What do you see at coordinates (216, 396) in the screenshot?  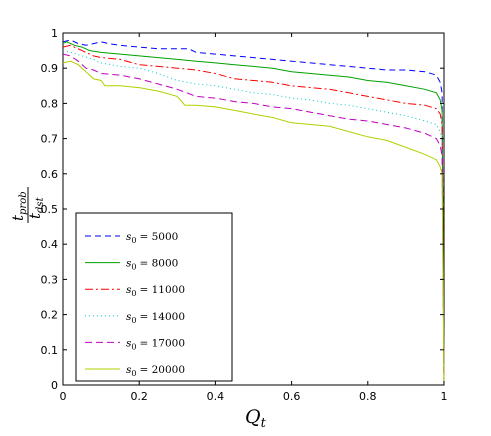 I see `x-tick-label: 0.4` at bounding box center [216, 396].